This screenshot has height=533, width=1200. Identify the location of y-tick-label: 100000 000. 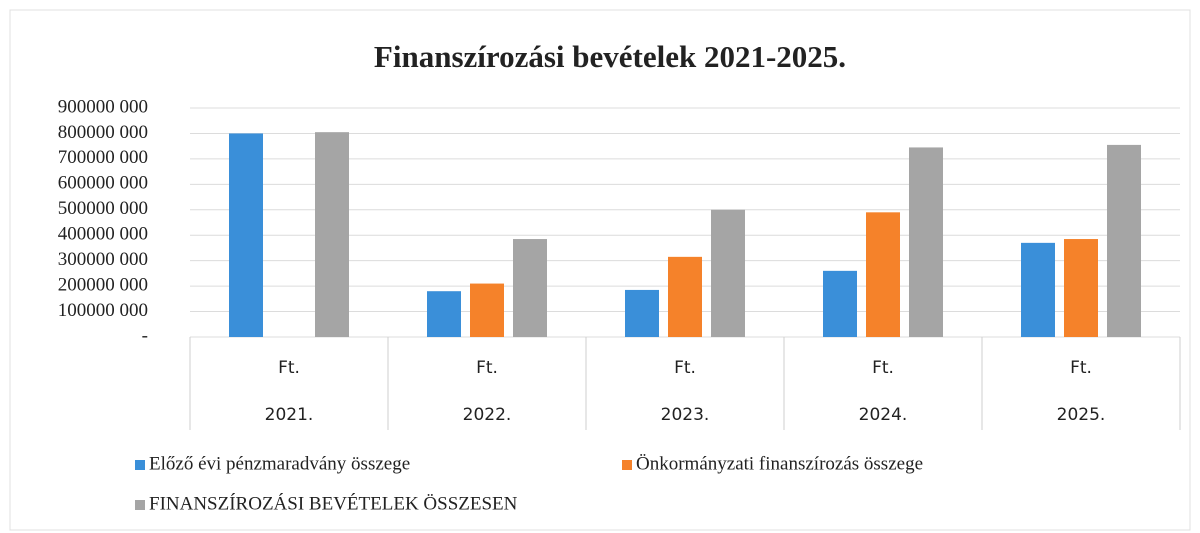
(103, 310).